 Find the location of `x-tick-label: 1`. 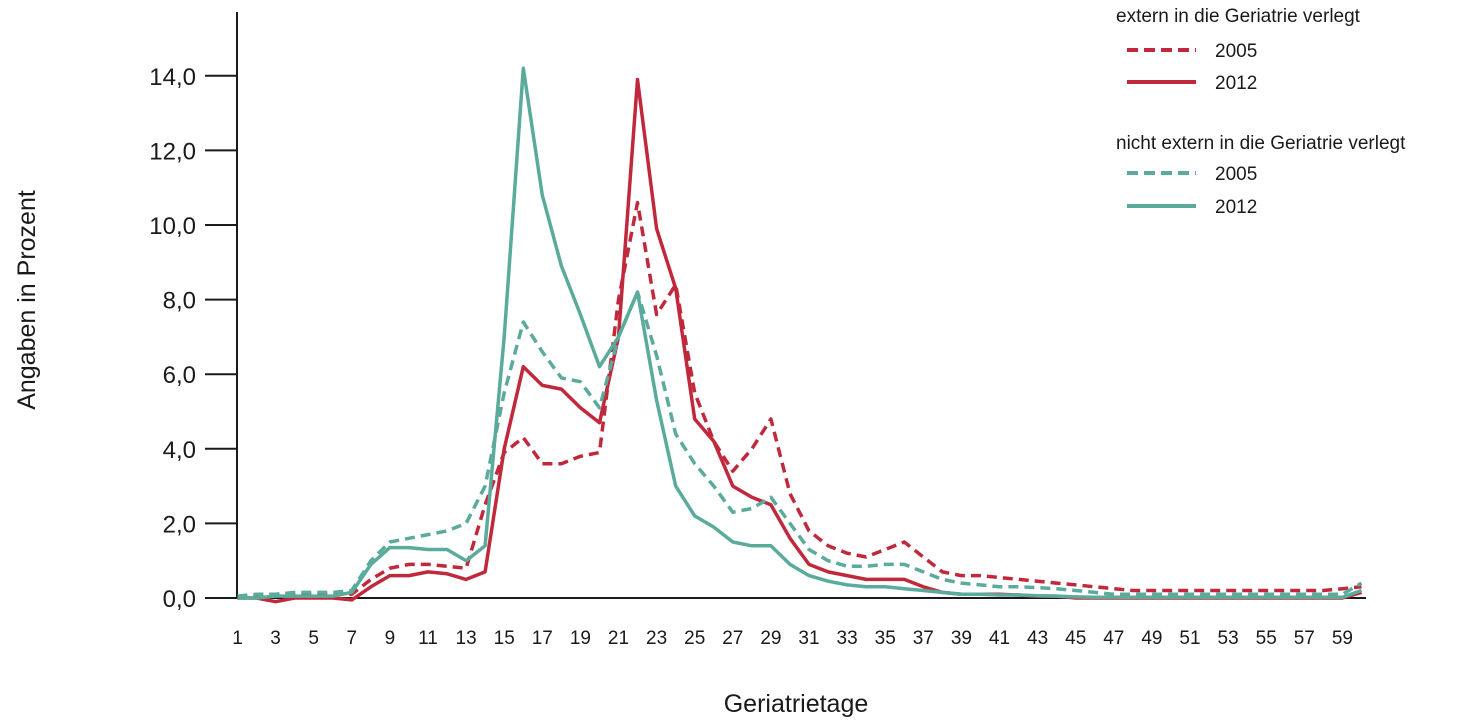

x-tick-label: 1 is located at coordinates (237, 638).